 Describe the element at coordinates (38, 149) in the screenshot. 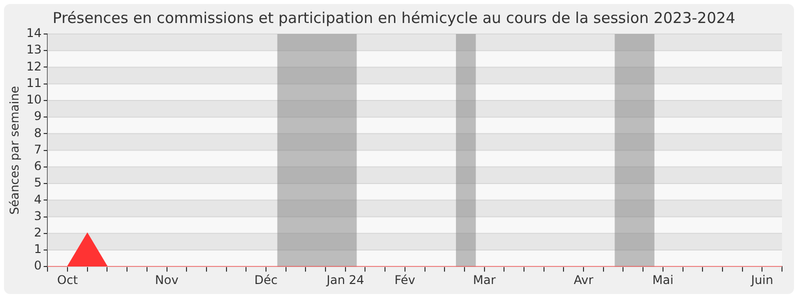

I see `y-tick-label: 7` at that location.